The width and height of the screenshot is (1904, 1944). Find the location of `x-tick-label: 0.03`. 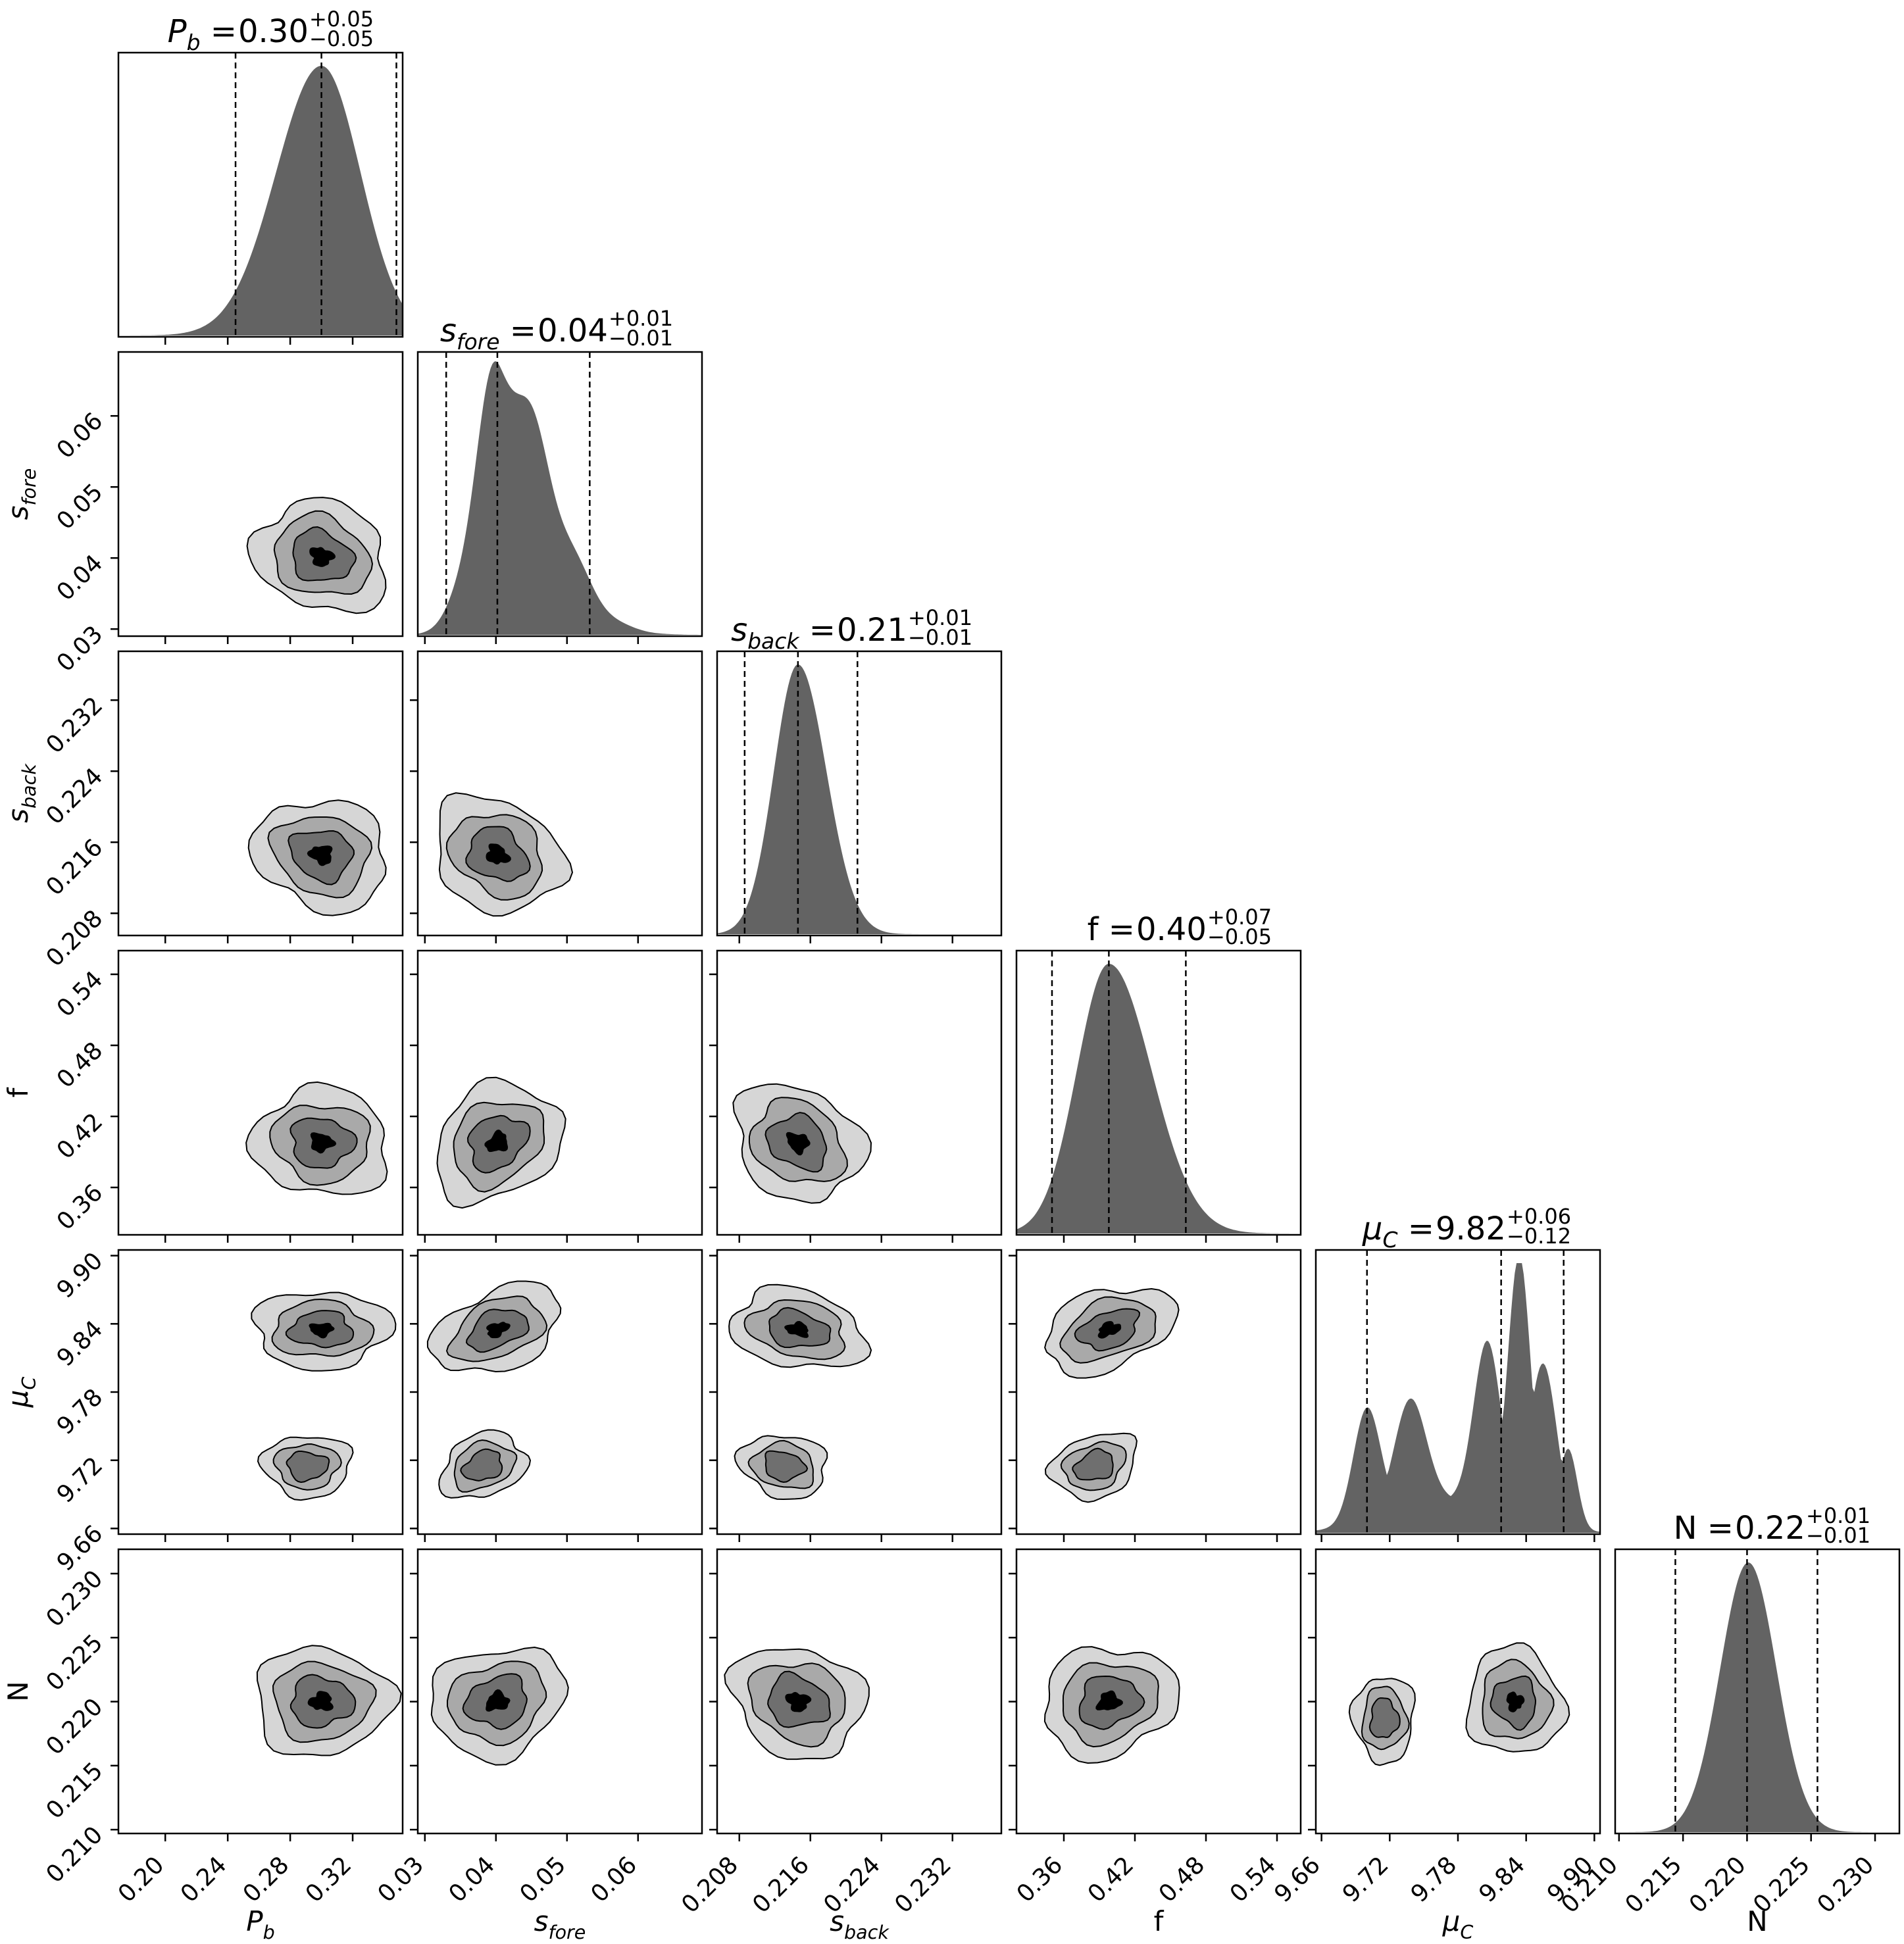

x-tick-label: 0.03 is located at coordinates (400, 1879).